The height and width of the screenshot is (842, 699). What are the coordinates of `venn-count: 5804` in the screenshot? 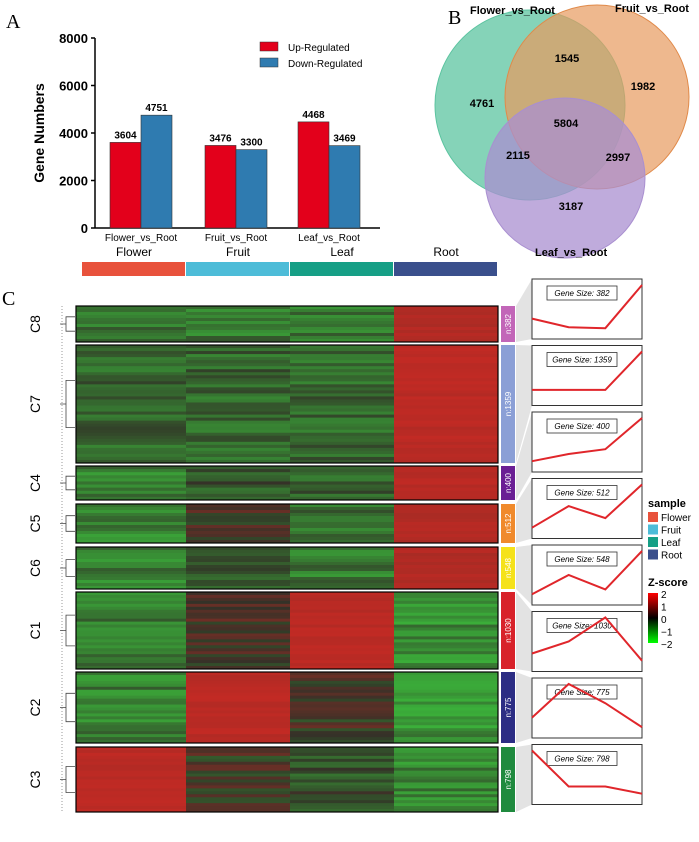 It's located at (566, 124).